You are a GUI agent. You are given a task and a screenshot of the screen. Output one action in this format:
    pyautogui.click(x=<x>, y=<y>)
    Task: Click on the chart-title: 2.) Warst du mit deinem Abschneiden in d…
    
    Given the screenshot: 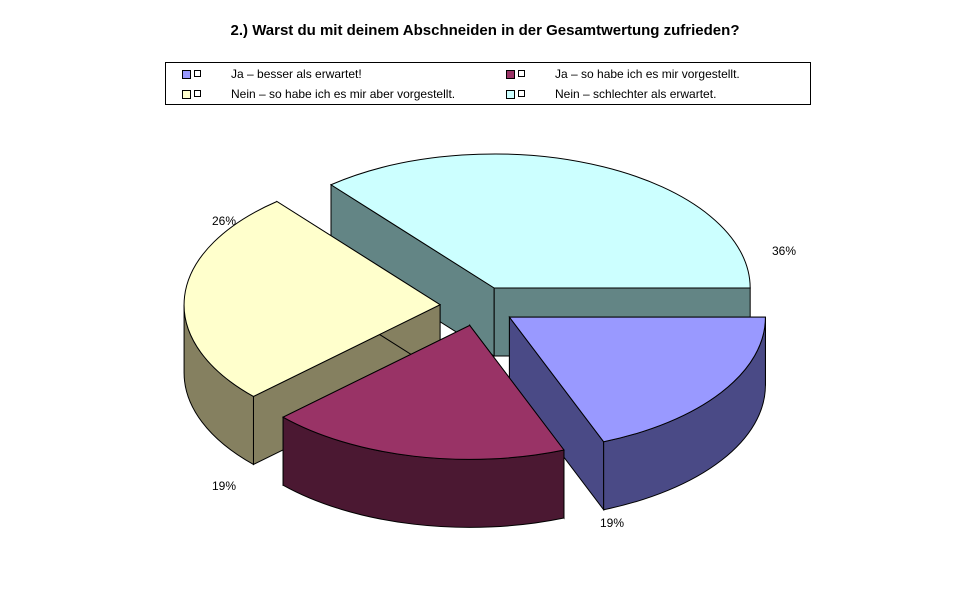 What is the action you would take?
    pyautogui.click(x=485, y=30)
    